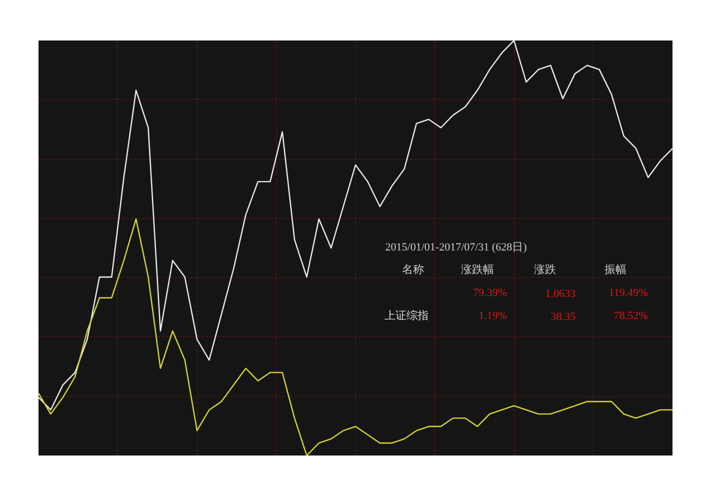 The height and width of the screenshot is (494, 712). I want to click on annotation: 涨跌, so click(545, 270).